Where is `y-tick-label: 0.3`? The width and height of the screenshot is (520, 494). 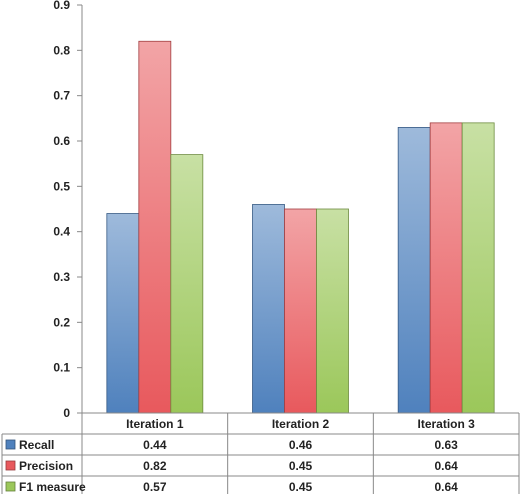 y-tick-label: 0.3 is located at coordinates (61, 277).